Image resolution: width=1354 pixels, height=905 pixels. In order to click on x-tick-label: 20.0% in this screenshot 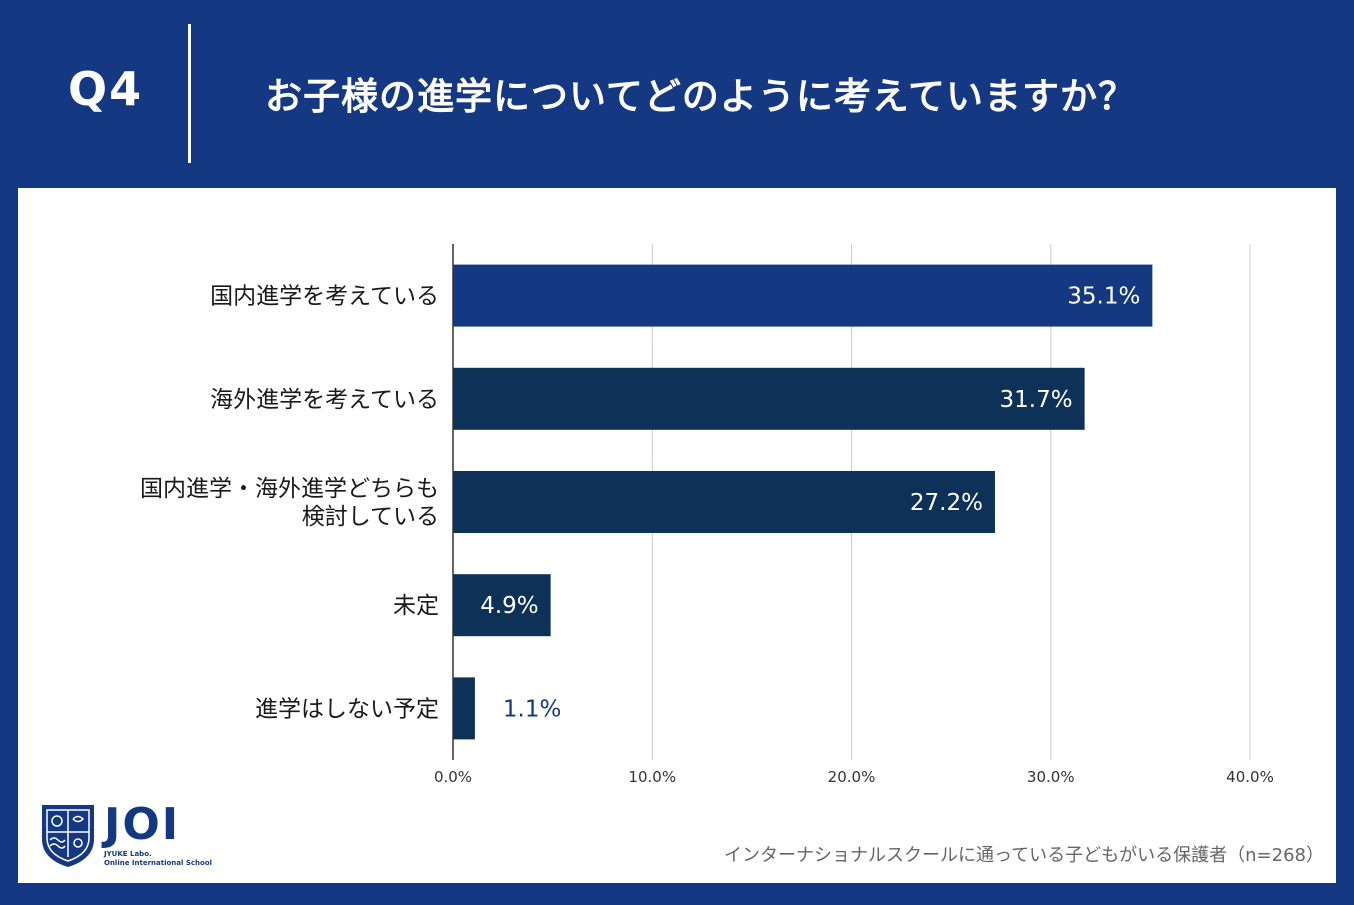, I will do `click(852, 777)`.